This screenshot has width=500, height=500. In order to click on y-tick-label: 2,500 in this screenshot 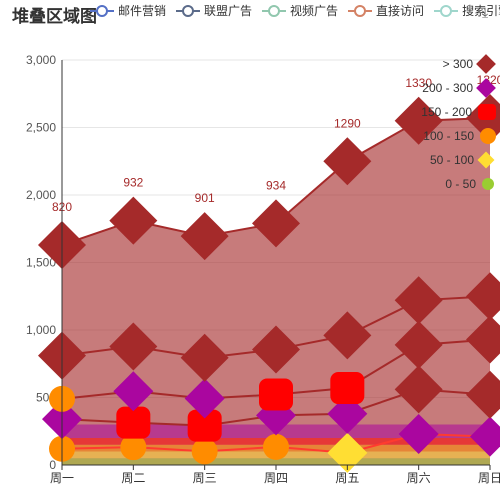, I will do `click(41, 128)`.